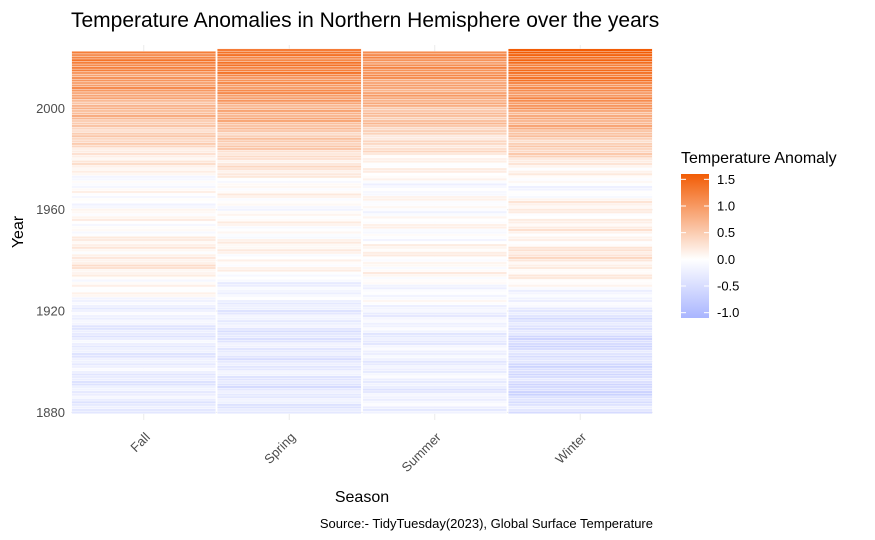  Describe the element at coordinates (18, 231) in the screenshot. I see `y-axis-title: Year` at that location.